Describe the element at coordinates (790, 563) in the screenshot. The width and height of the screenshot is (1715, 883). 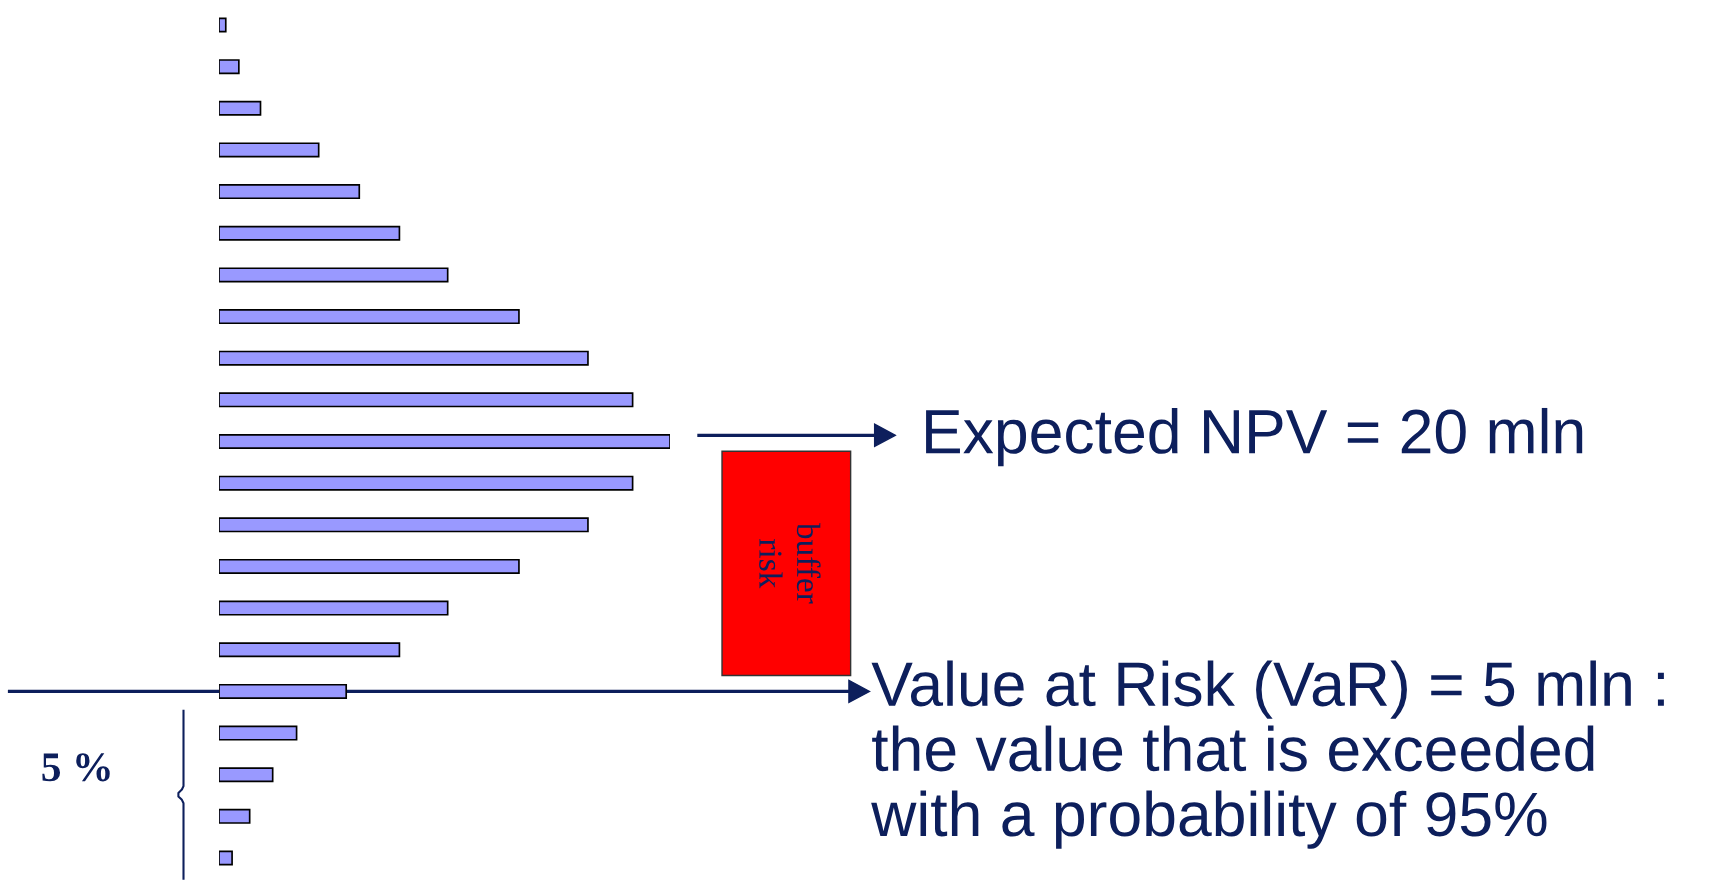
I see `text: risk buffer` at that location.